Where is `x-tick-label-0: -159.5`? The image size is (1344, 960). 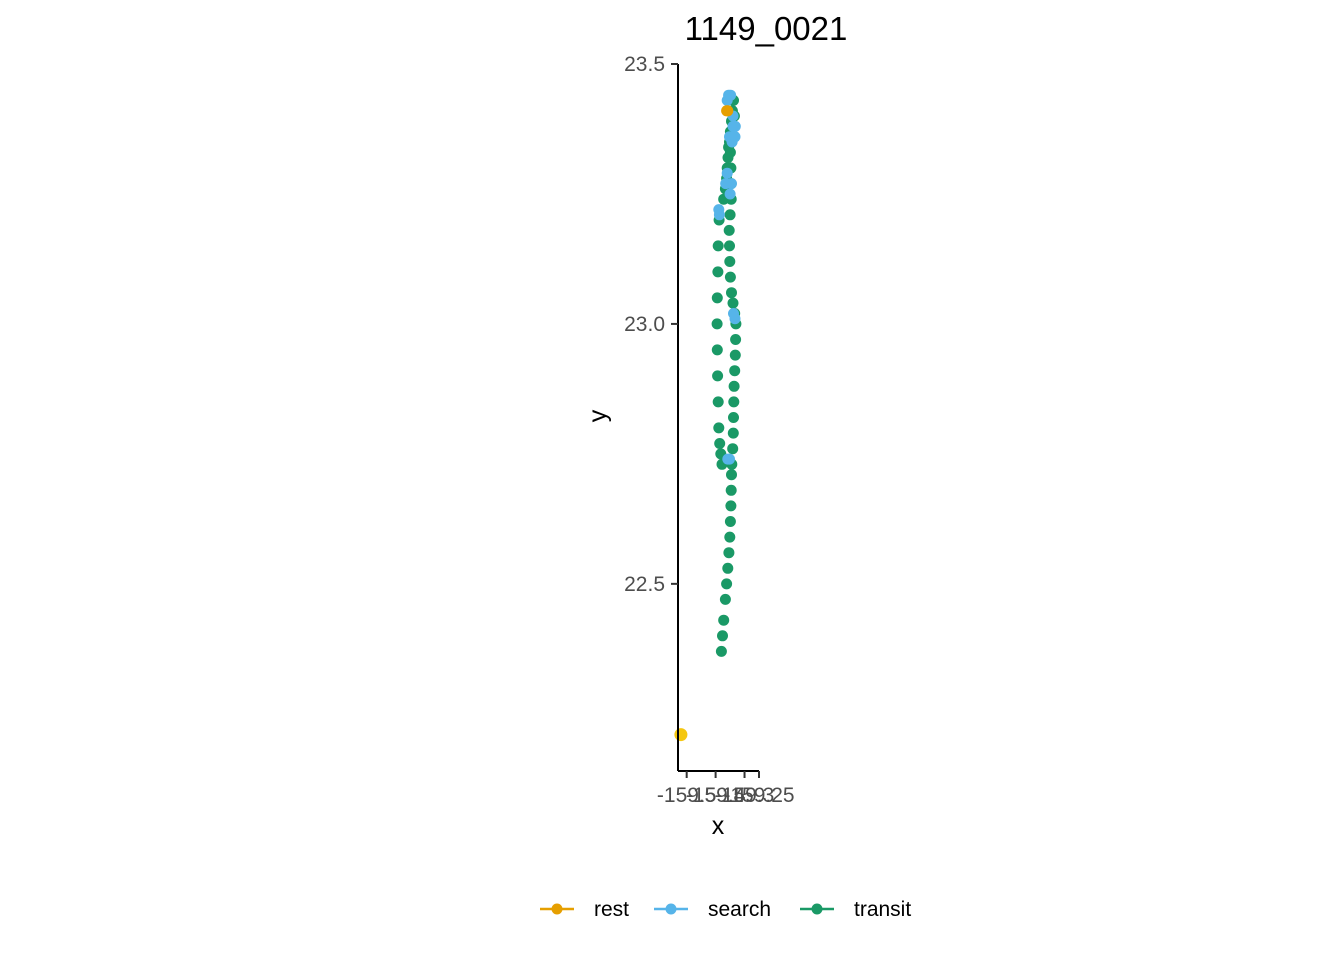
x-tick-label-0: -159.5 is located at coordinates (687, 795).